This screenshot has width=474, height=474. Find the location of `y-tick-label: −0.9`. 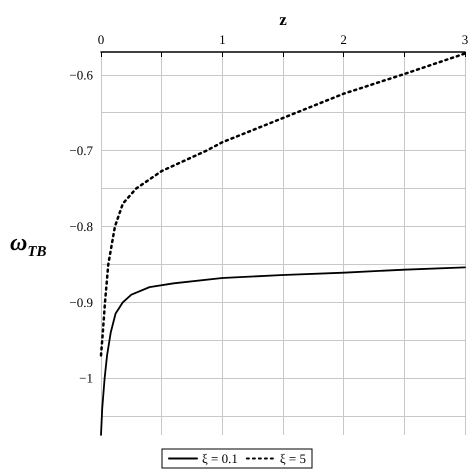

y-tick-label: −0.9 is located at coordinates (81, 302).